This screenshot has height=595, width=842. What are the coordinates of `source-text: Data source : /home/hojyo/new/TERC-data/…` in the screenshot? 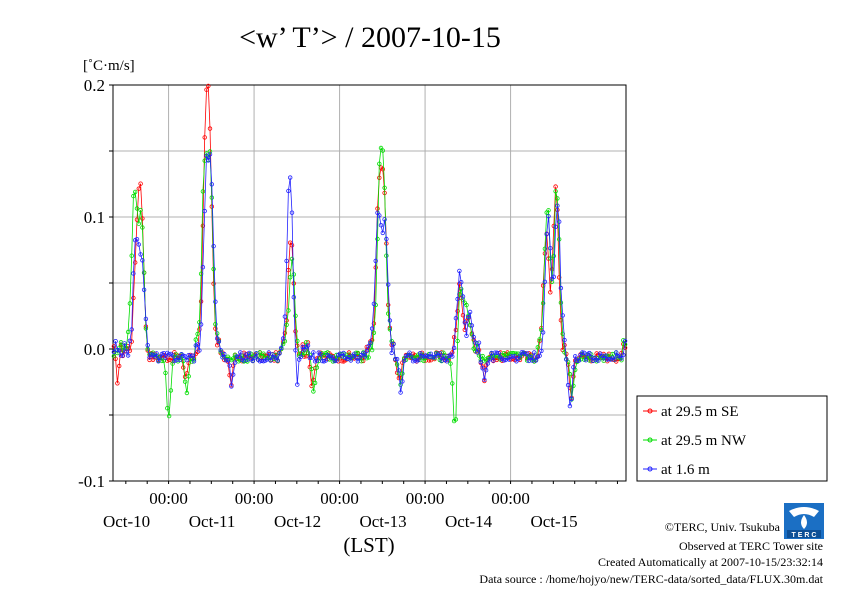 It's located at (651, 579).